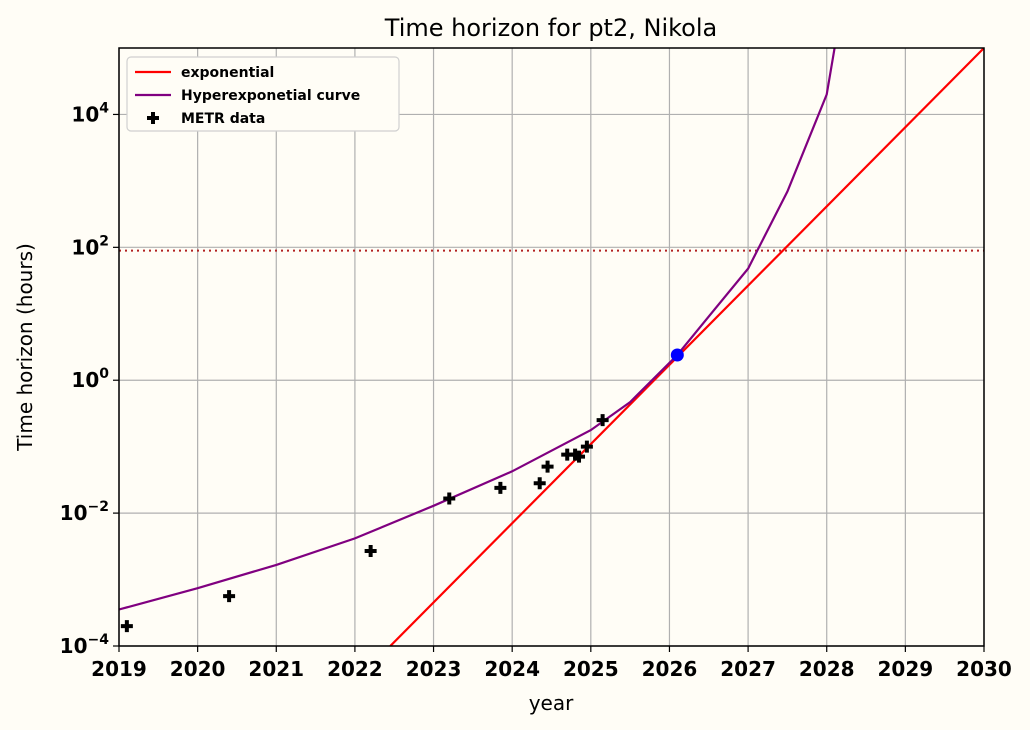 The height and width of the screenshot is (730, 1030). I want to click on legend-label: Hyperexponetial curve, so click(270, 96).